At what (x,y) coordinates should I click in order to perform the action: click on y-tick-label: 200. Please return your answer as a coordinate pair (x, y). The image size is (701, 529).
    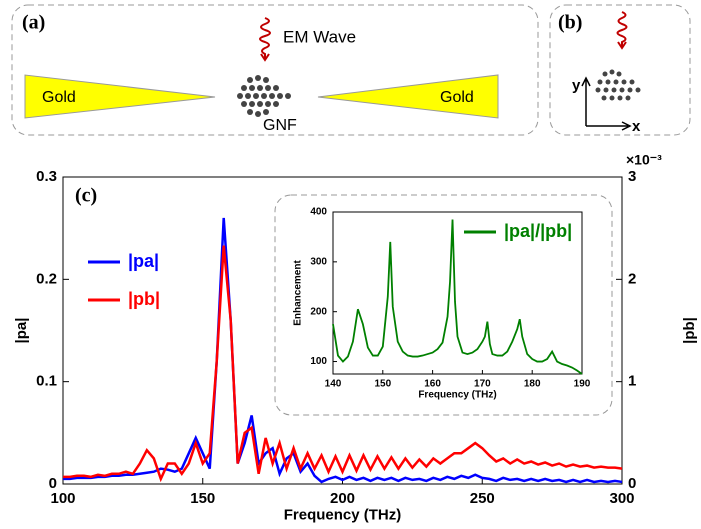
    Looking at the image, I should click on (318, 311).